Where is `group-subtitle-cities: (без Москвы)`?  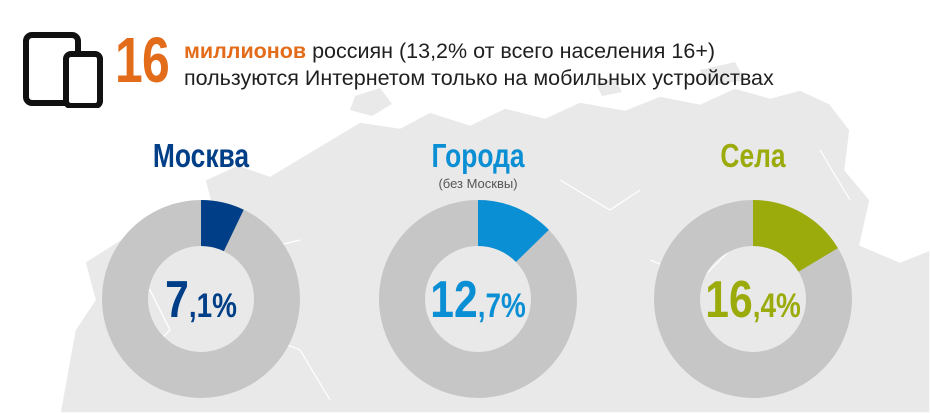 group-subtitle-cities: (без Москвы) is located at coordinates (478, 183).